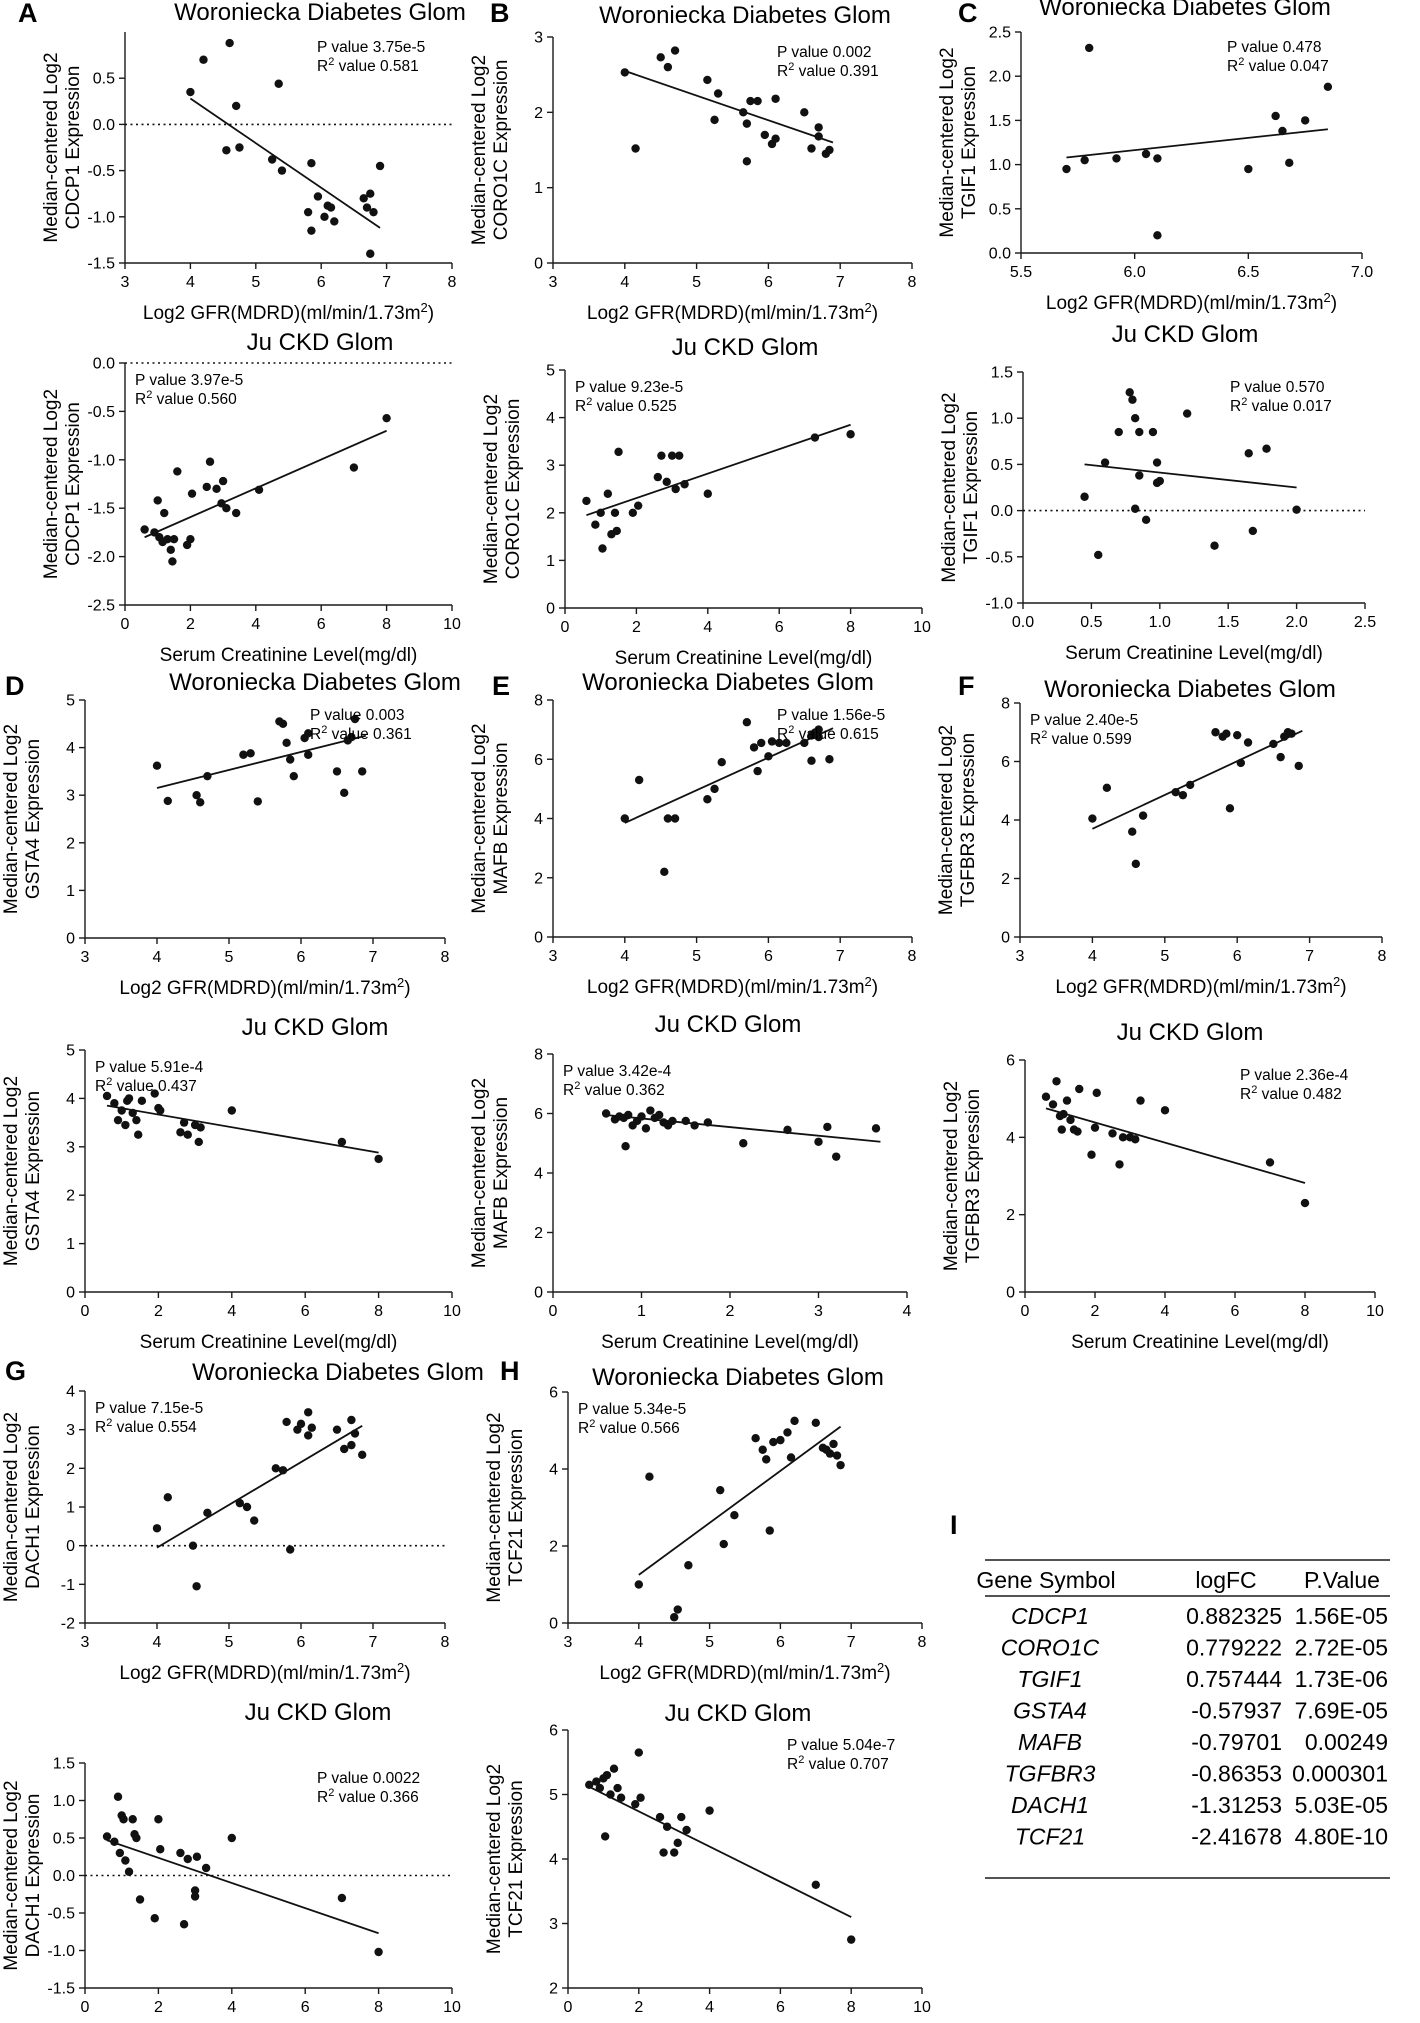 This screenshot has height=2023, width=1420. What do you see at coordinates (255, 282) in the screenshot?
I see `x-tick-label: 5` at bounding box center [255, 282].